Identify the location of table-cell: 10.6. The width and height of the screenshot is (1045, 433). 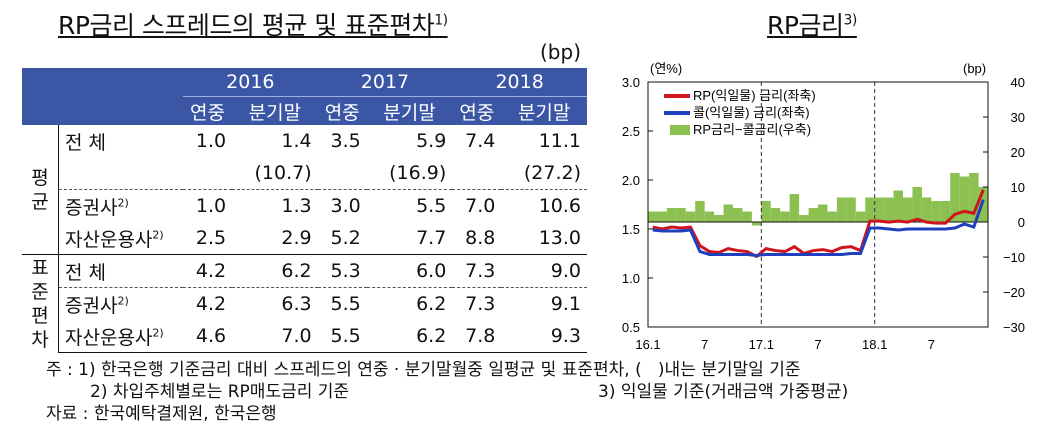
(544, 205).